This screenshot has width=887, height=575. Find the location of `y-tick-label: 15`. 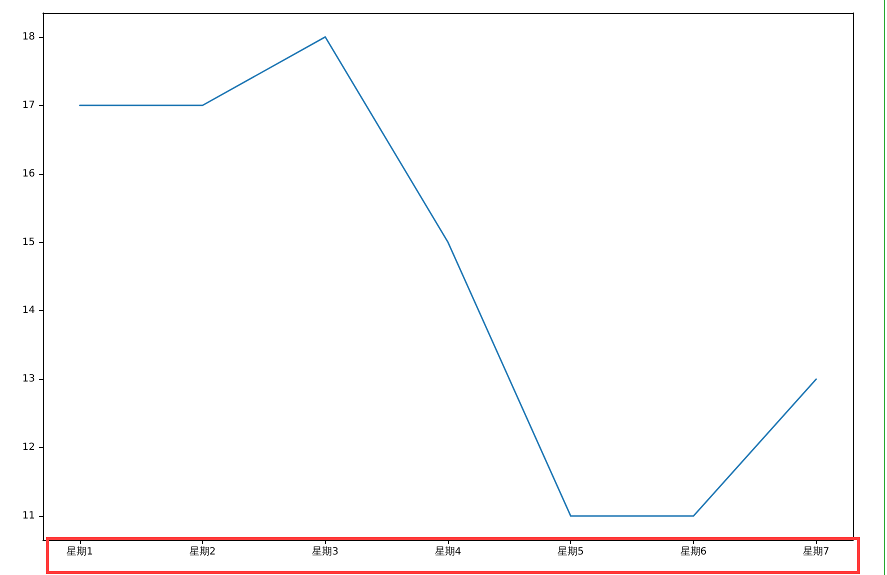

y-tick-label: 15 is located at coordinates (28, 242).